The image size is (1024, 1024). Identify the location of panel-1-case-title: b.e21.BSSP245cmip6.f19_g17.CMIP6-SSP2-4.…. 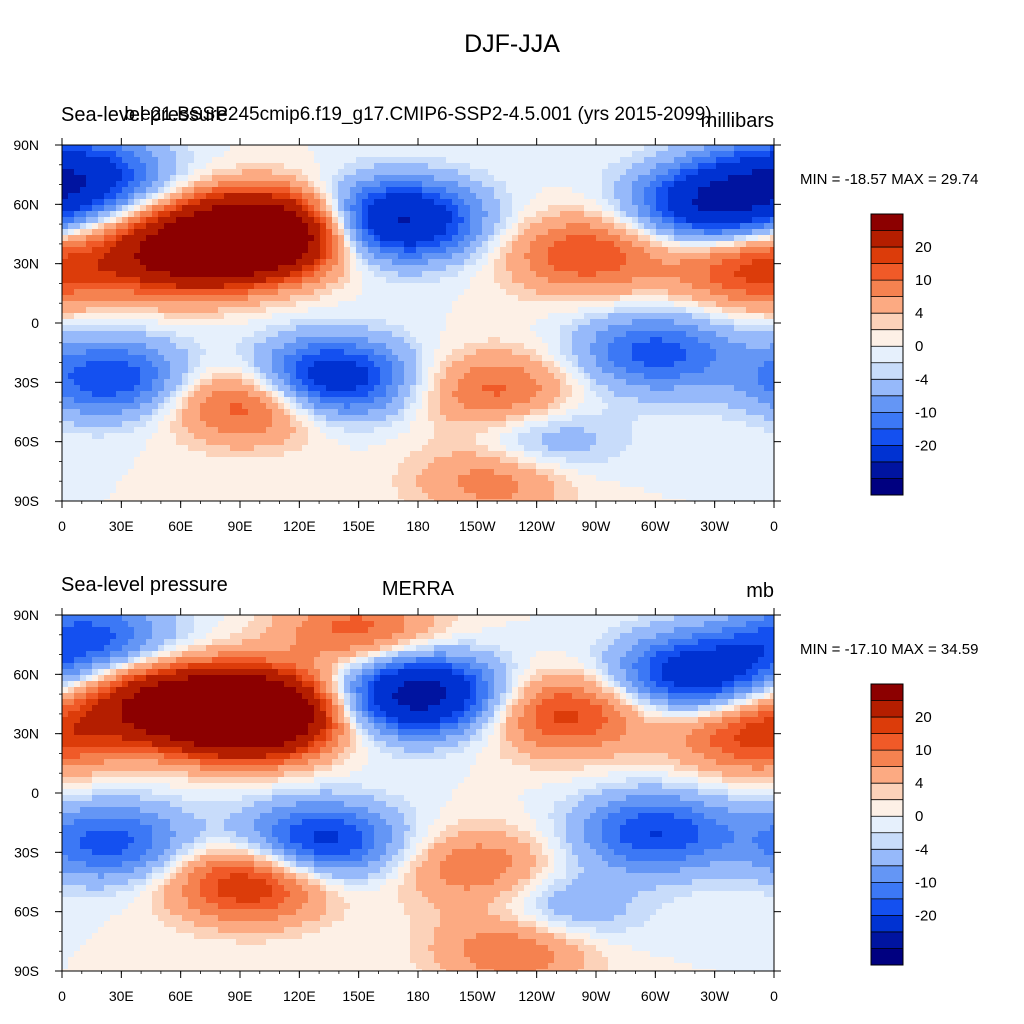
(418, 114).